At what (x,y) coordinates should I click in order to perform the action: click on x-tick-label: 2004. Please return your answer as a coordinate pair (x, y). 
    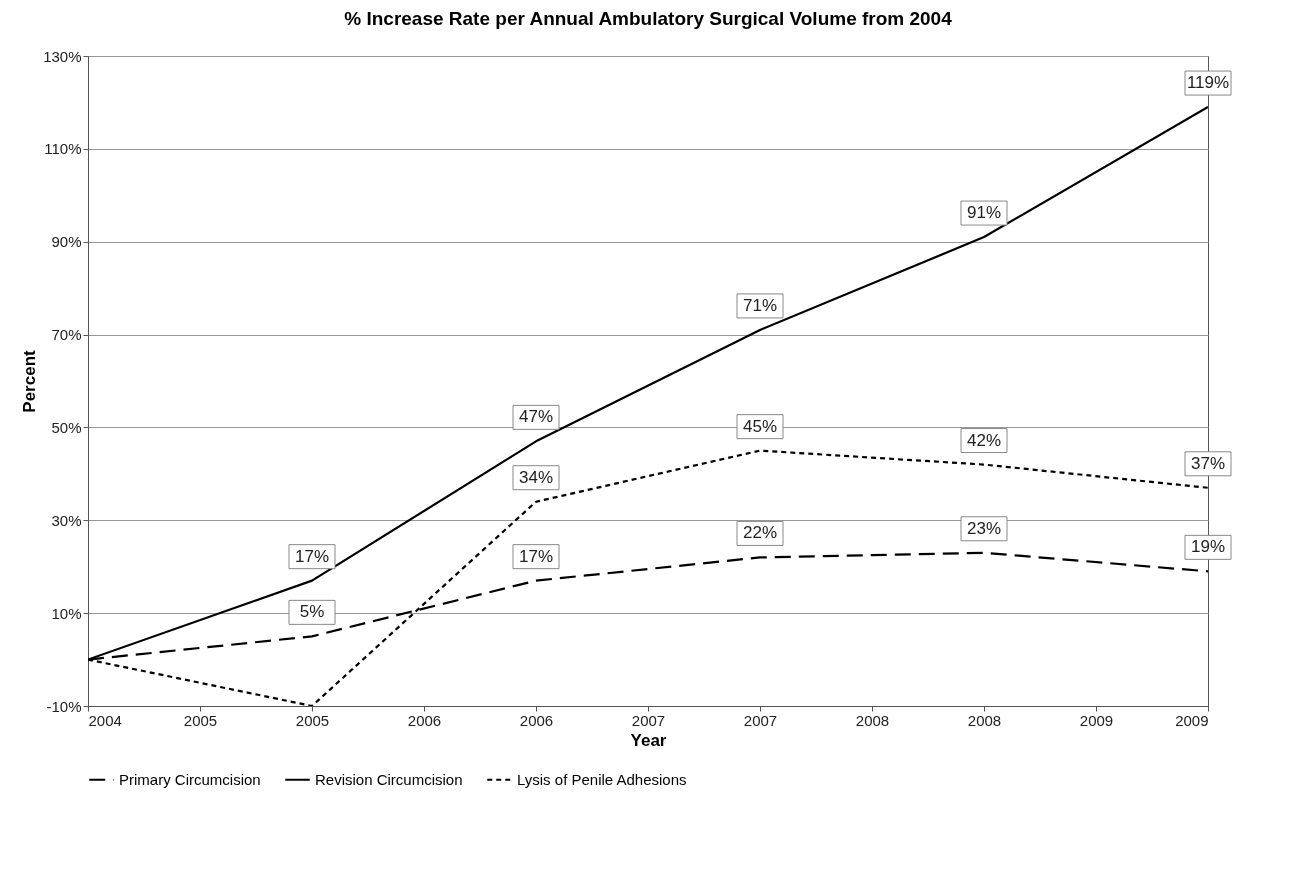
    Looking at the image, I should click on (105, 720).